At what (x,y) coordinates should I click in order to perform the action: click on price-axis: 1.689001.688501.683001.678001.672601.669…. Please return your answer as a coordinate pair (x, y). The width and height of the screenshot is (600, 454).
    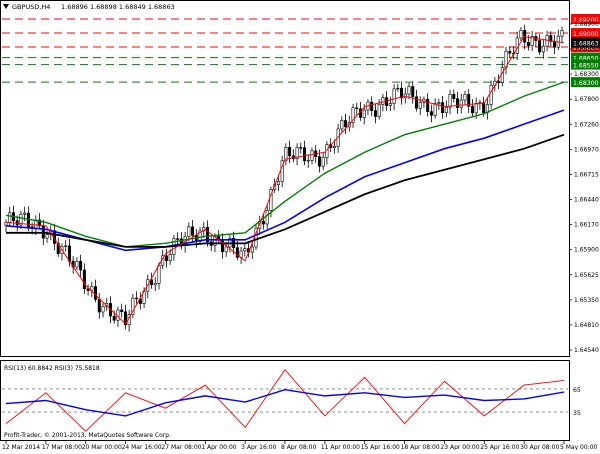
    Looking at the image, I should click on (584, 187).